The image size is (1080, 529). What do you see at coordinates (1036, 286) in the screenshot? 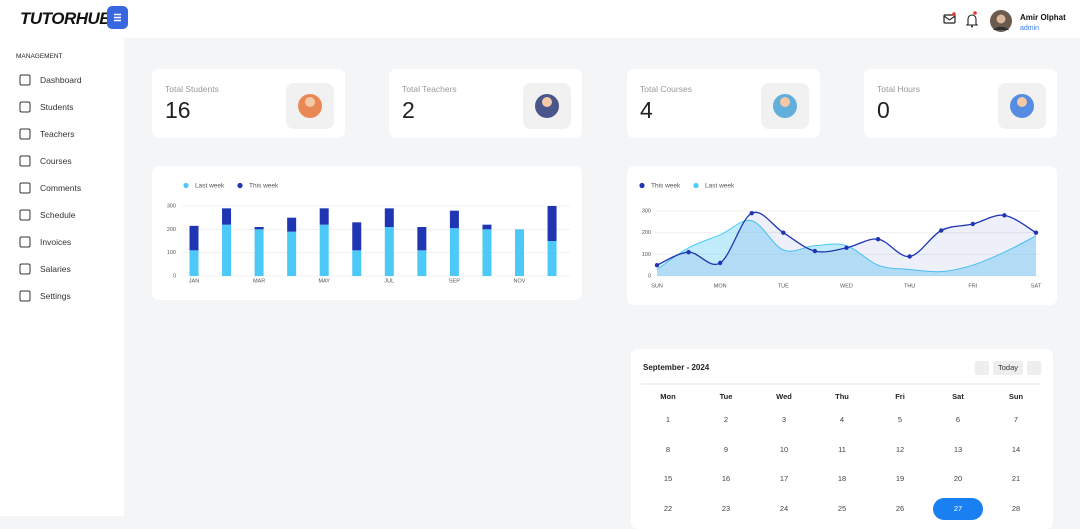
I see `x-tick-label: SAT` at bounding box center [1036, 286].